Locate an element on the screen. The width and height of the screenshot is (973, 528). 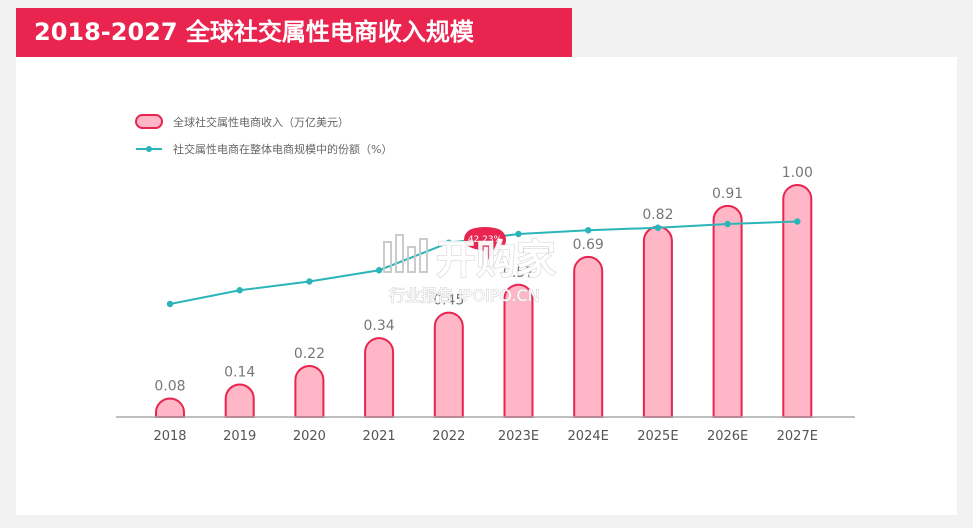
x-tick-2018: 2018 is located at coordinates (169, 436).